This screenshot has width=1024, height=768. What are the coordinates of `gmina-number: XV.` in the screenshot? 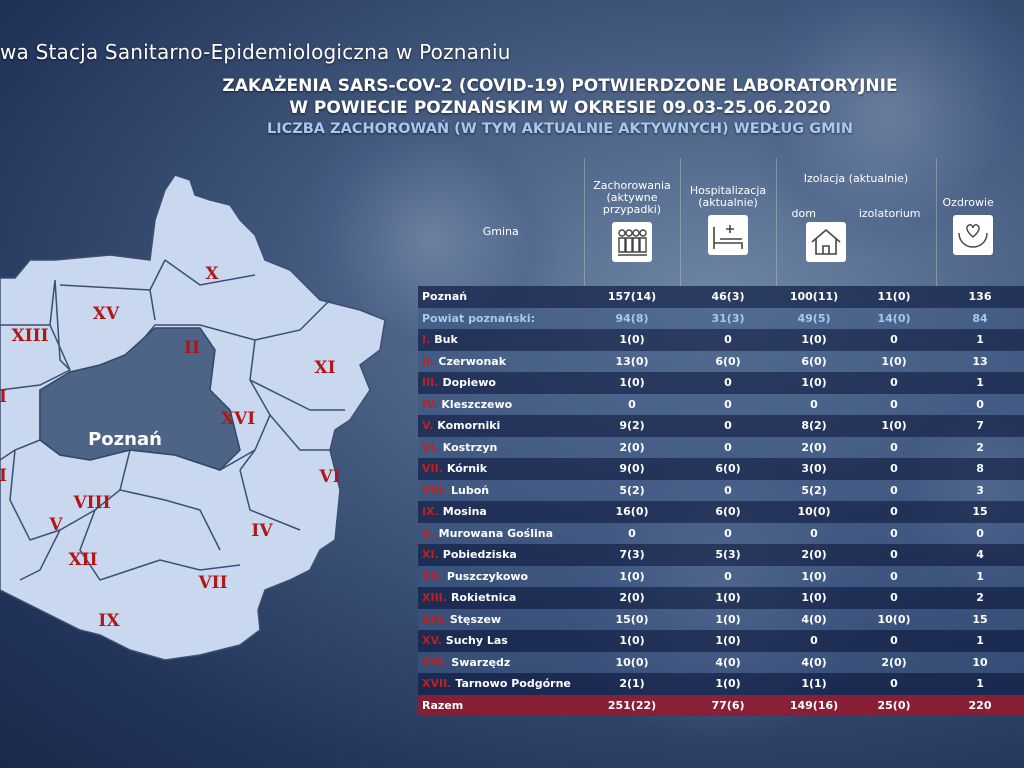 It's located at (432, 641).